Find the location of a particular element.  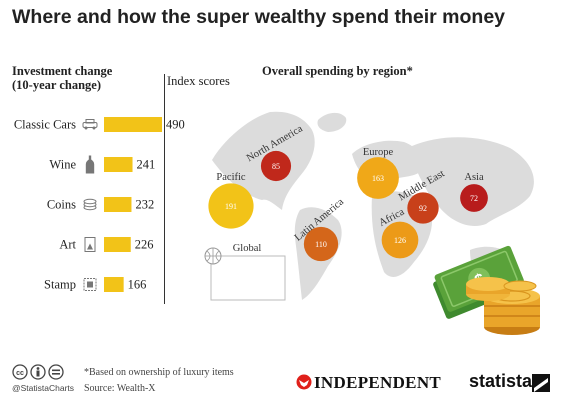

license-icons: cc is located at coordinates (38, 372).